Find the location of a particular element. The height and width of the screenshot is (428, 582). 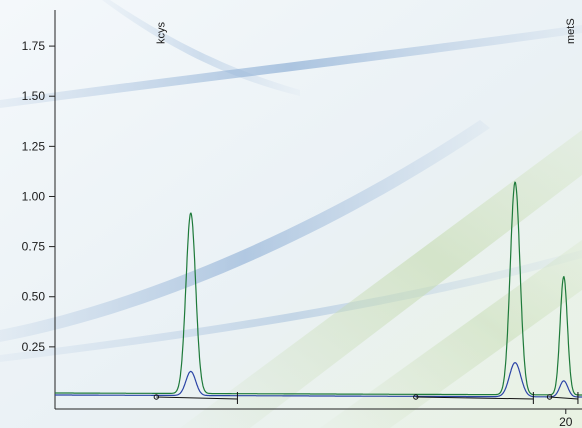

y-axis-ticks: 0.25 0.50 0.75 1.00 1.25 1.50 1.75 is located at coordinates (38, 196).